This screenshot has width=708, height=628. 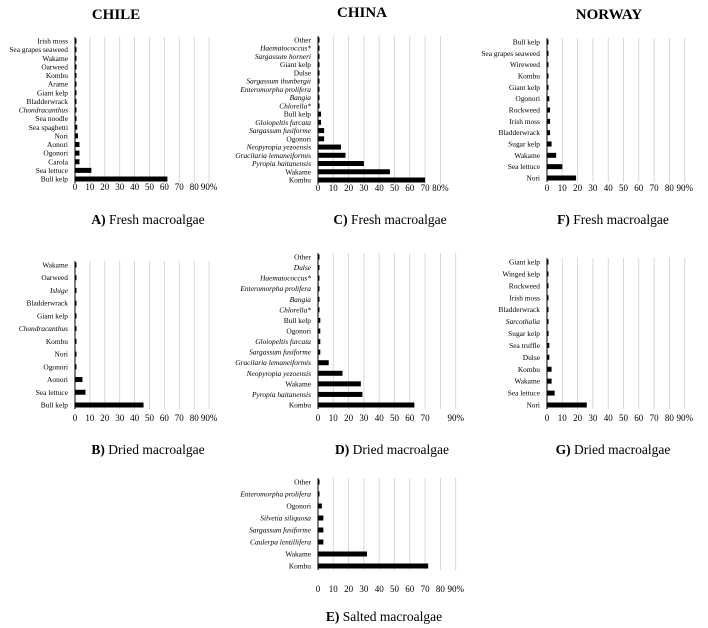 I want to click on x-tick-label: 80%, so click(x=440, y=188).